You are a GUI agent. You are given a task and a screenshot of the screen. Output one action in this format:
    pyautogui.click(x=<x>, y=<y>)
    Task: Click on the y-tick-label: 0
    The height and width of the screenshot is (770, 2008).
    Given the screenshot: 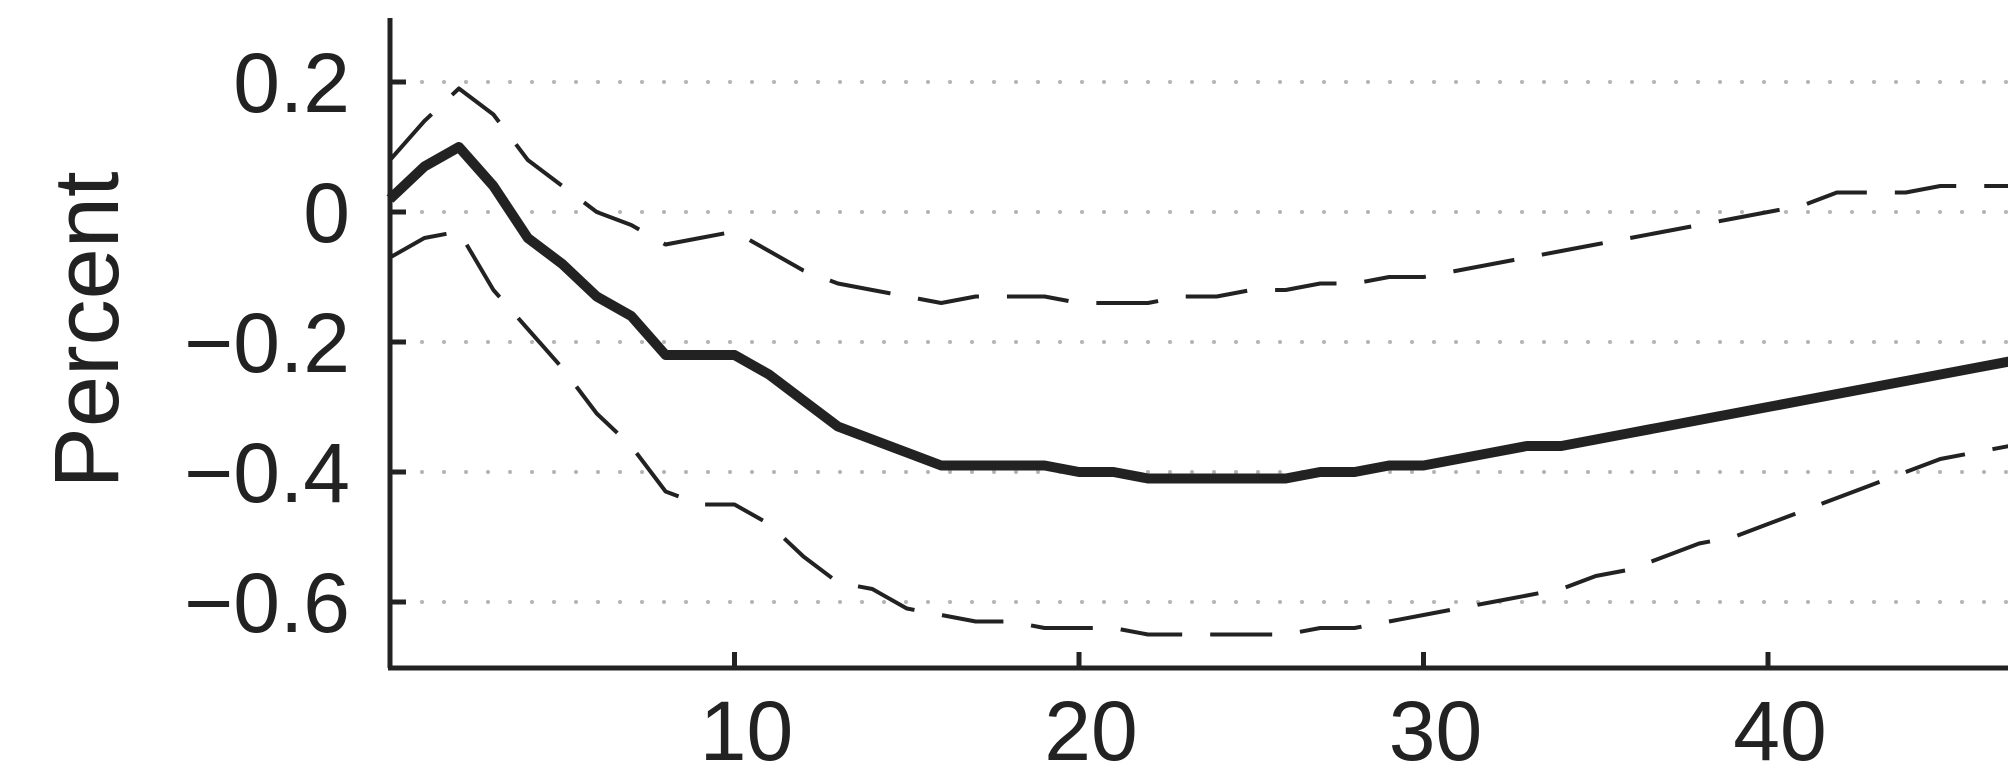 What is the action you would take?
    pyautogui.click(x=326, y=213)
    